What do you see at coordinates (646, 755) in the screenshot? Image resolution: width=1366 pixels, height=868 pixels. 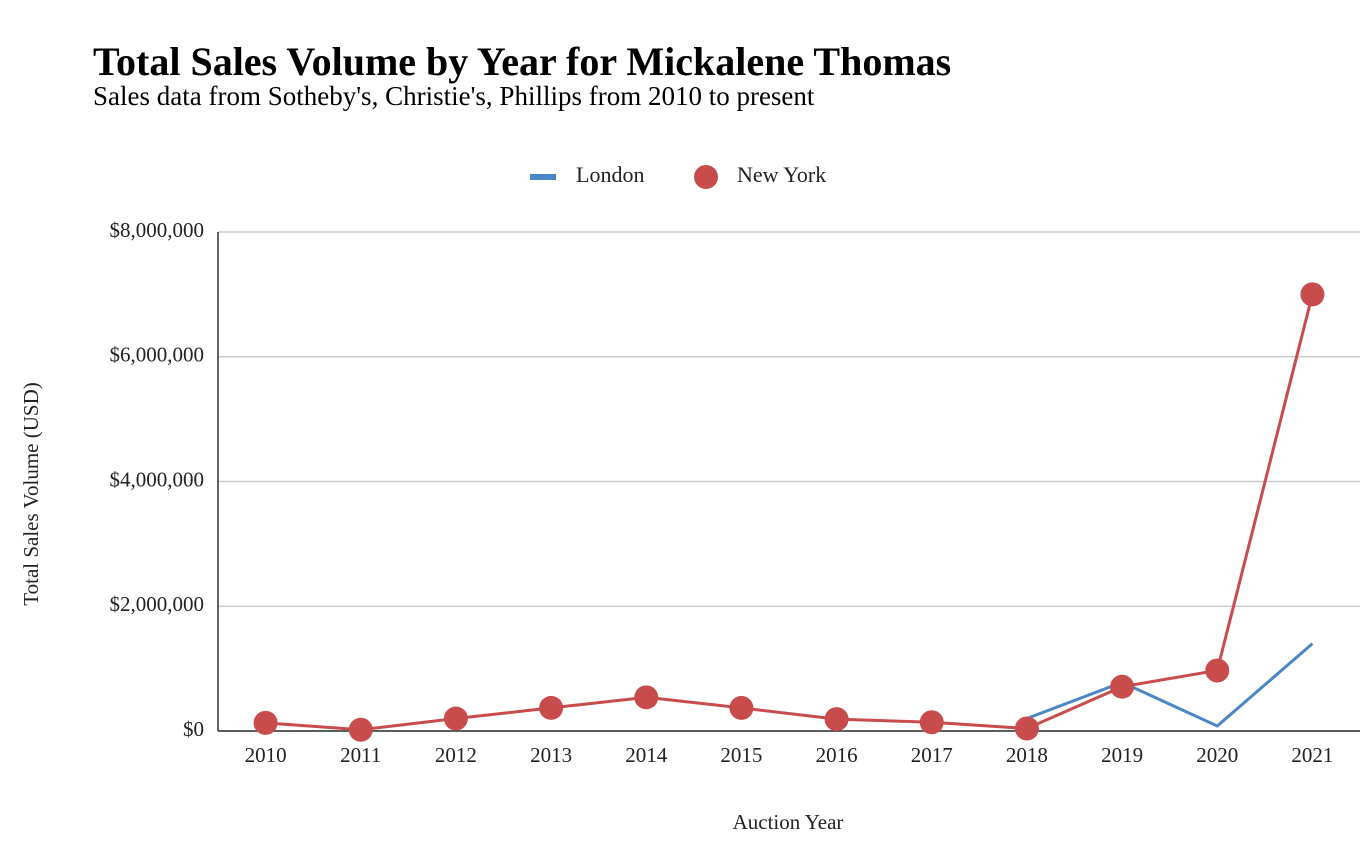 I see `x-tick-label: 2014` at bounding box center [646, 755].